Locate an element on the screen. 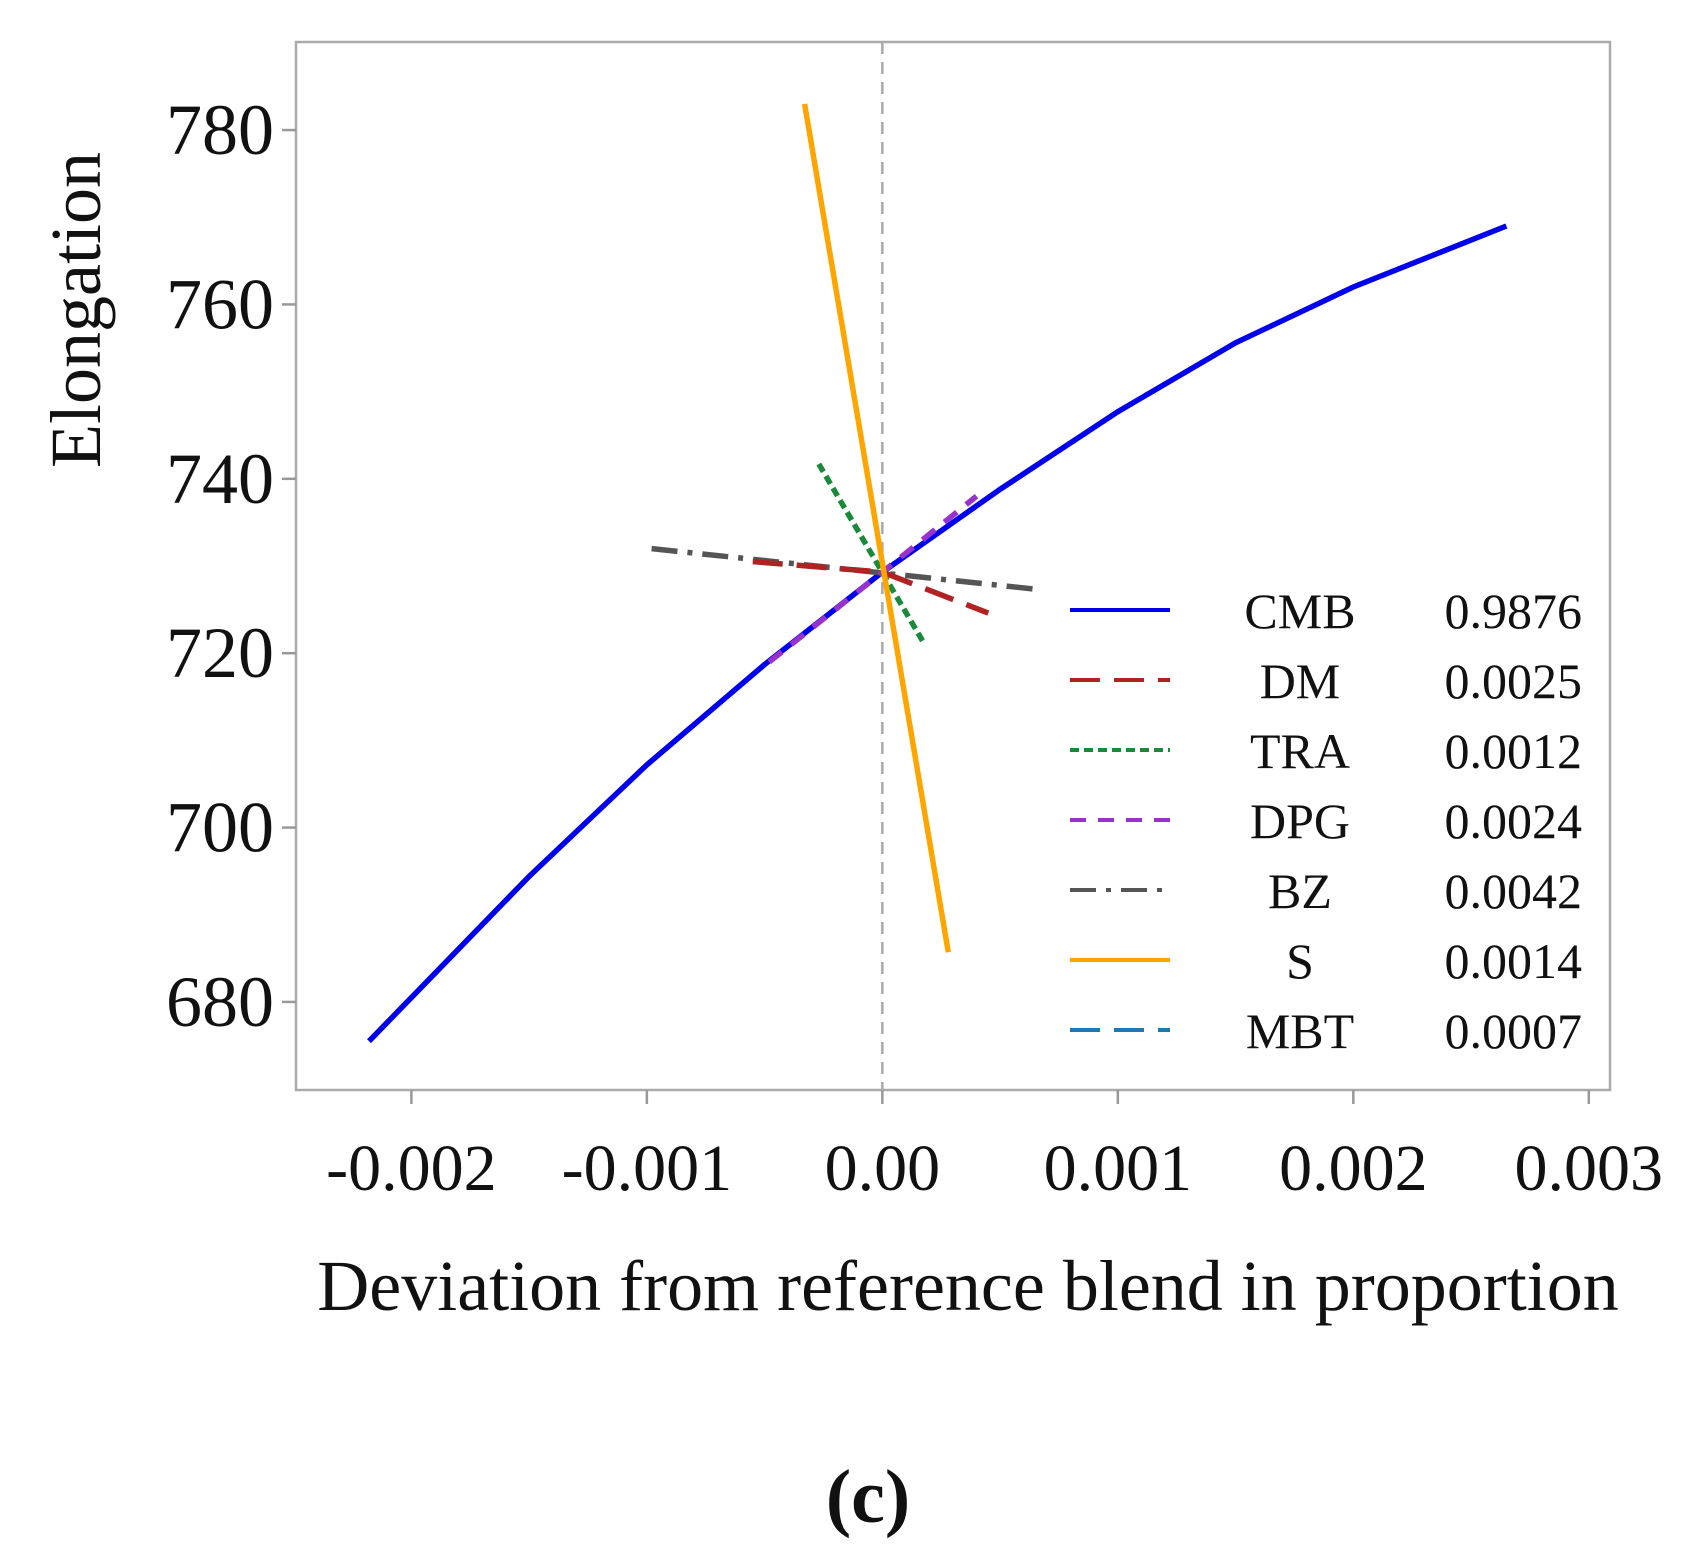 The height and width of the screenshot is (1545, 1695). series-line-tra is located at coordinates (872, 554).